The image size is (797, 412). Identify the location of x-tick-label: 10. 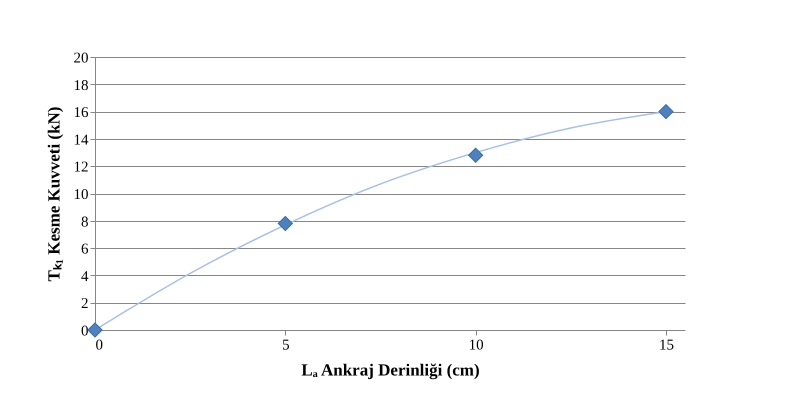
(476, 346).